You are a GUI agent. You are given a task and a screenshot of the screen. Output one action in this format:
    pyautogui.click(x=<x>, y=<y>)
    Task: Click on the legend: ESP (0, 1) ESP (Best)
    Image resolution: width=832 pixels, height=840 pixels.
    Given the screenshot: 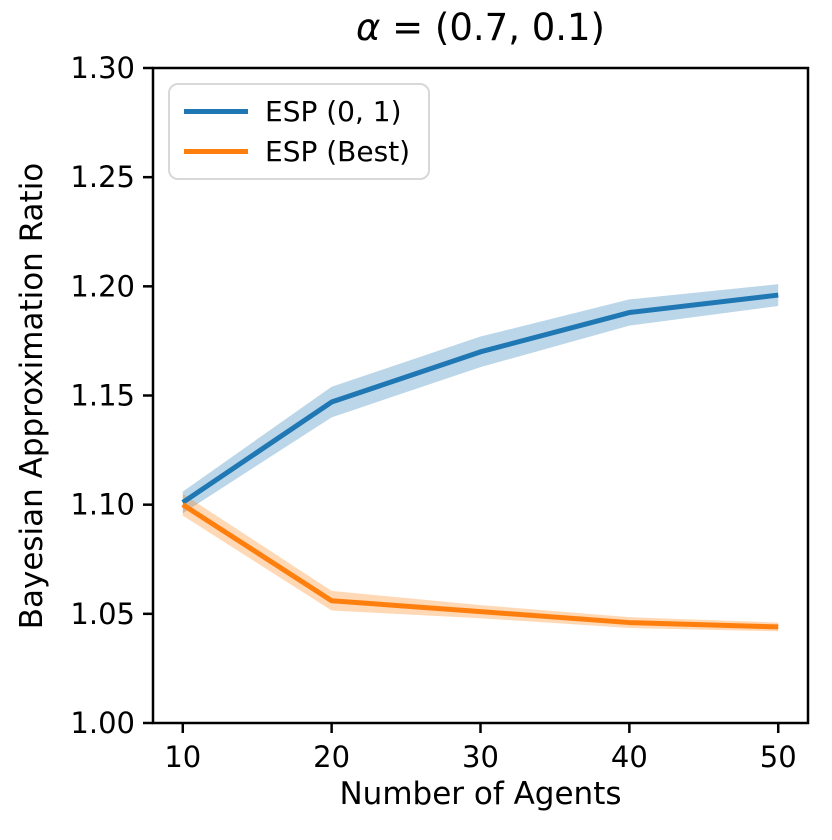 What is the action you would take?
    pyautogui.click(x=299, y=131)
    